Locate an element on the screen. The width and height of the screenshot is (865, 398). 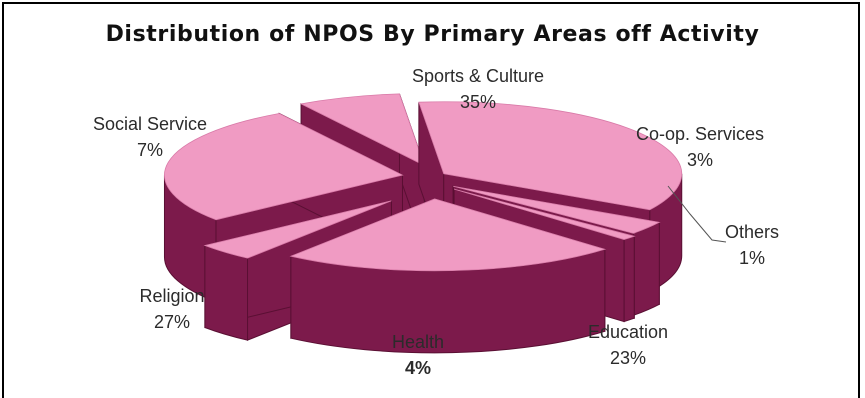
slice-top-education is located at coordinates (448, 235).